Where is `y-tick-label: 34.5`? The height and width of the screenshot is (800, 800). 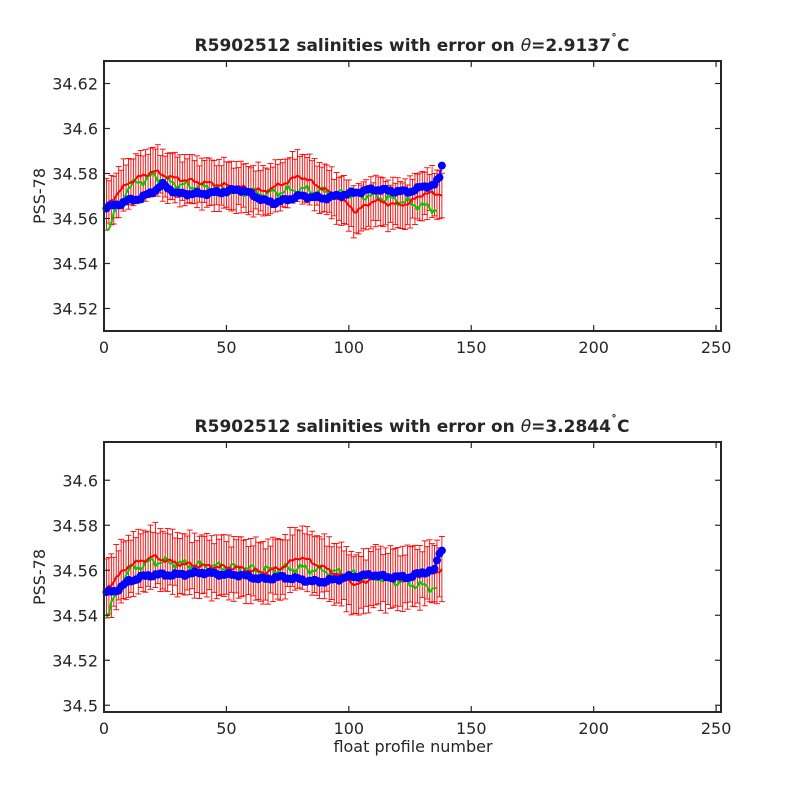 y-tick-label: 34.5 is located at coordinates (80, 705).